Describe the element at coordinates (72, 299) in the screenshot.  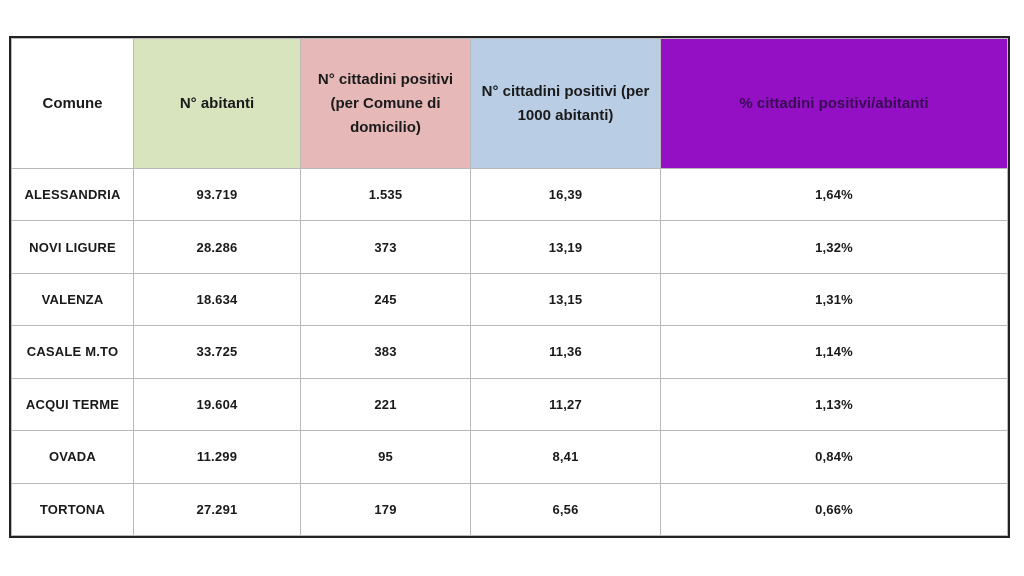
I see `cell-comune: VALENZA` at that location.